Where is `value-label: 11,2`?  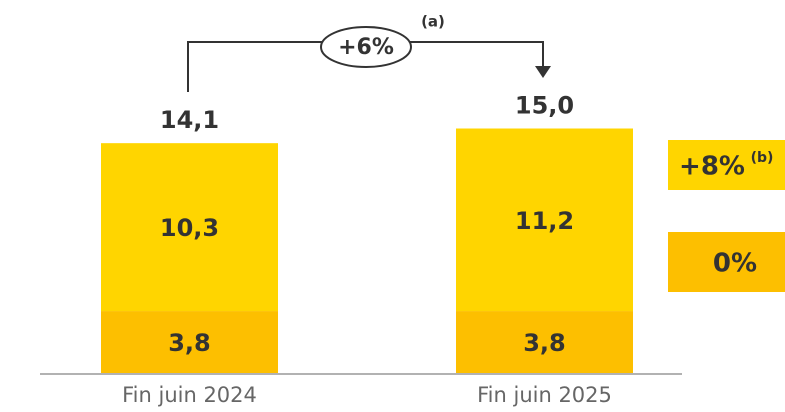
value-label: 11,2 is located at coordinates (544, 221).